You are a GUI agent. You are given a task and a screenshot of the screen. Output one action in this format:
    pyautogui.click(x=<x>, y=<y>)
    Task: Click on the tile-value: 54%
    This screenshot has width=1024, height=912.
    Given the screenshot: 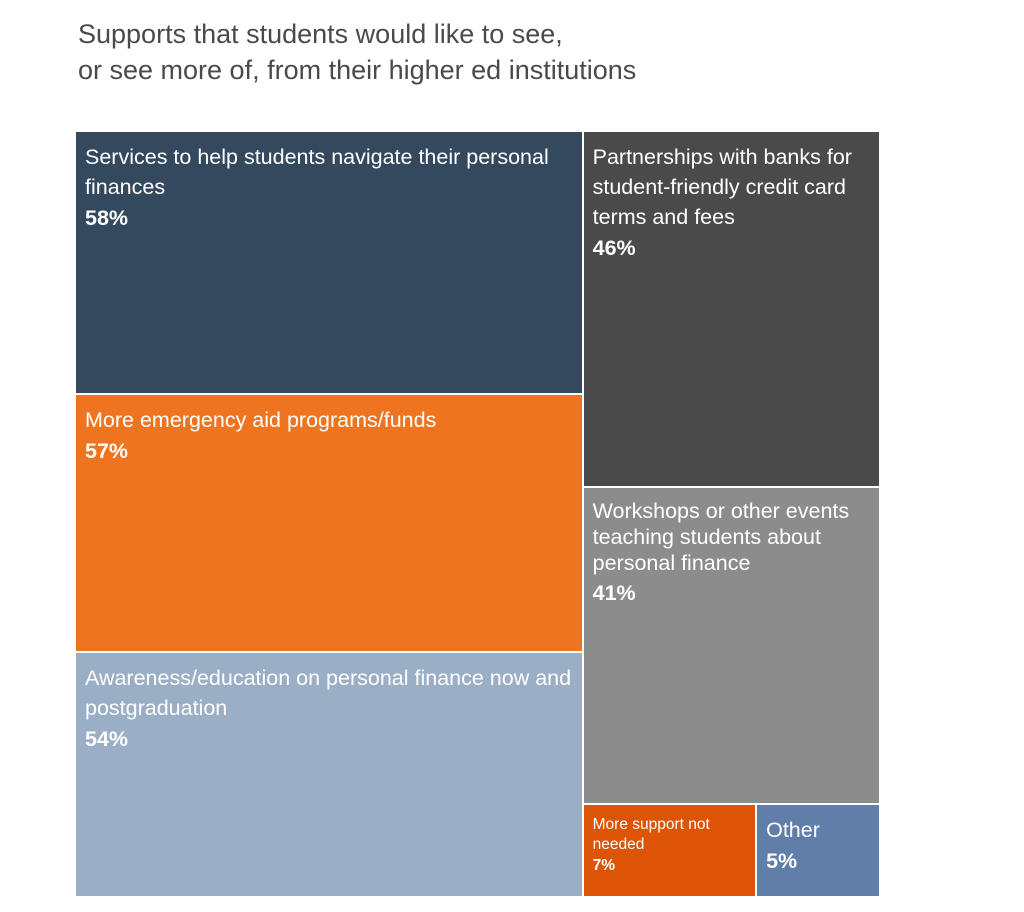 What is the action you would take?
    pyautogui.click(x=107, y=739)
    